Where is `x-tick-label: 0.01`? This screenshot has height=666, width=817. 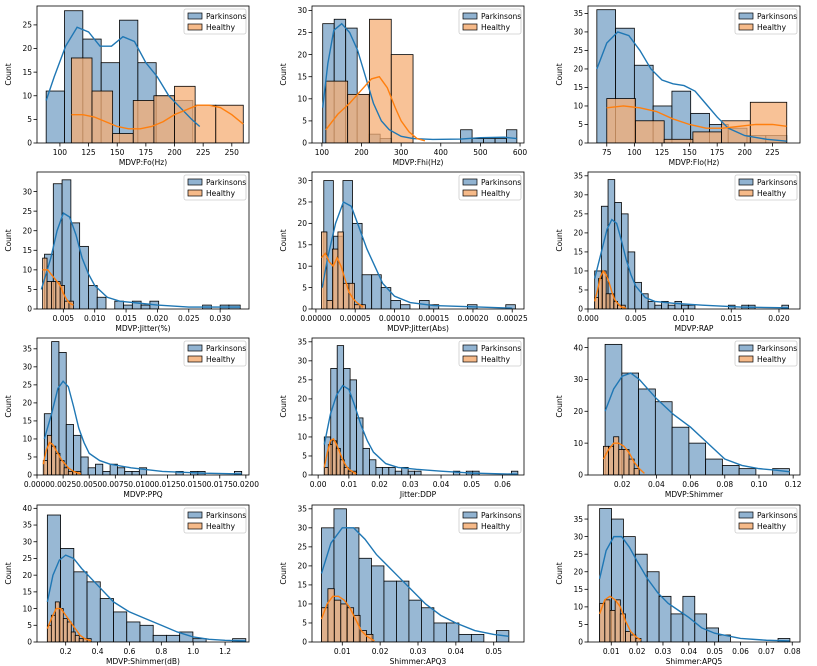
x-tick-label: 0.01 is located at coordinates (349, 484).